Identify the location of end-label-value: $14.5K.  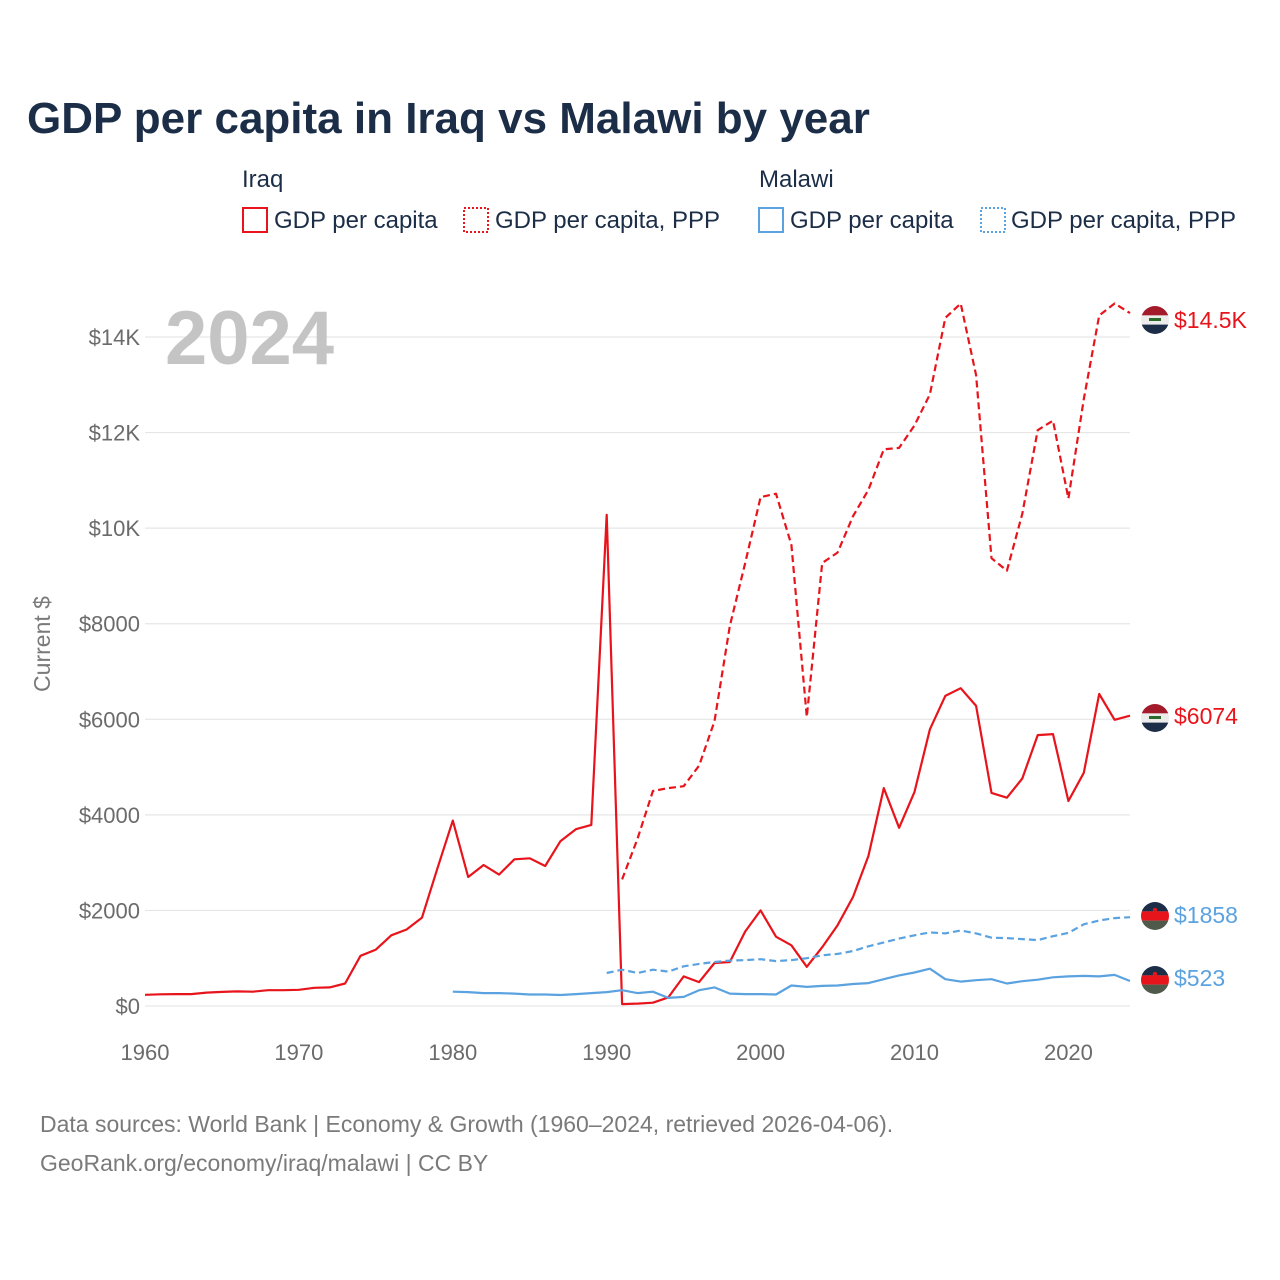
(1211, 320).